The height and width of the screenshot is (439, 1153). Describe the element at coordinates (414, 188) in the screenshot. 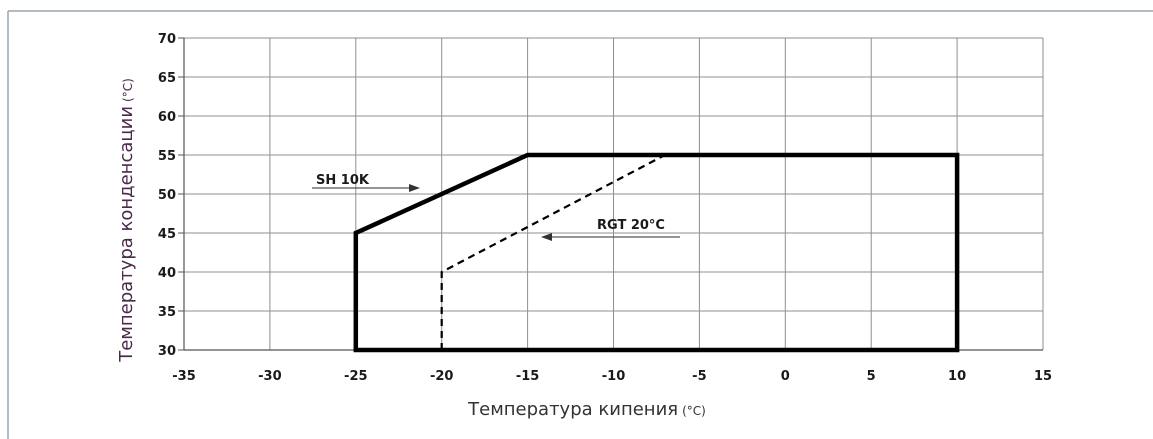

I see `annotation-sh10k-arrowhead` at that location.